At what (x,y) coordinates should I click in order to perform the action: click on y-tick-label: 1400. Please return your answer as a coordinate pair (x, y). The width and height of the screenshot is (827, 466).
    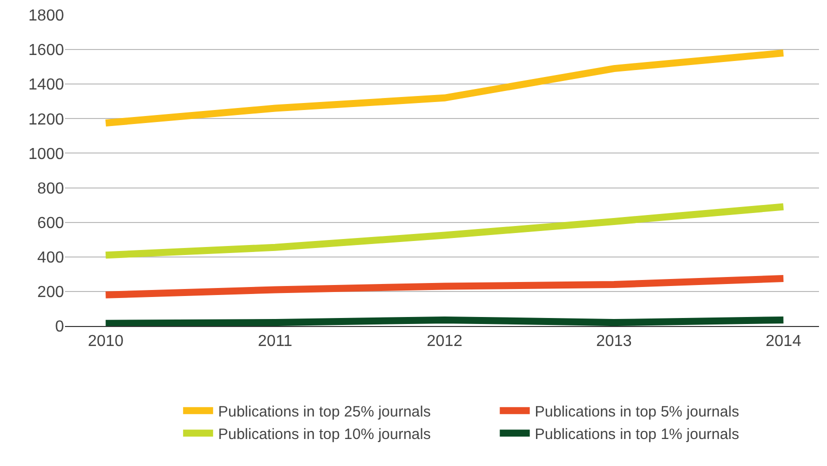
    Looking at the image, I should click on (46, 85).